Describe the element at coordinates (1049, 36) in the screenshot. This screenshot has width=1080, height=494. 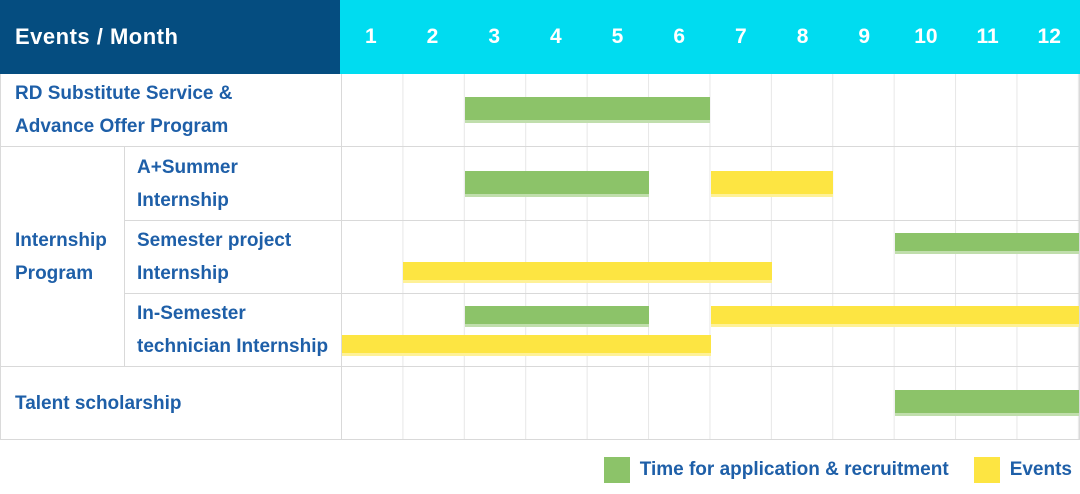
I see `month-header-12: 12` at that location.